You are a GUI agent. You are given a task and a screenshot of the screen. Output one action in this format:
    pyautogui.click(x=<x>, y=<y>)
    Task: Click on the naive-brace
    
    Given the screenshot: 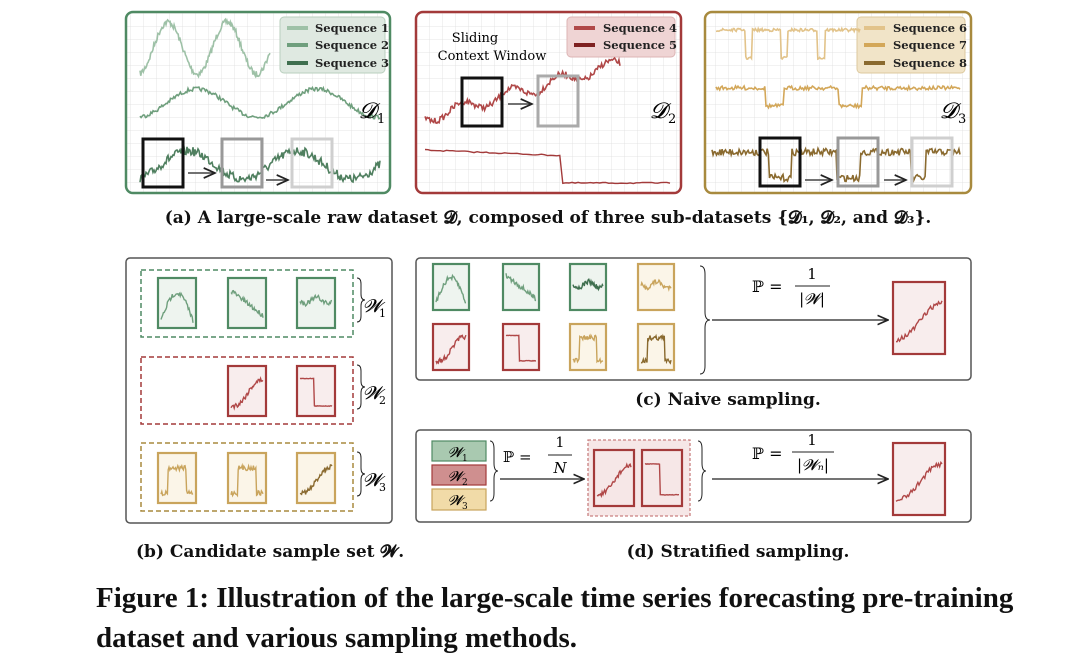 What is the action you would take?
    pyautogui.click(x=705, y=320)
    